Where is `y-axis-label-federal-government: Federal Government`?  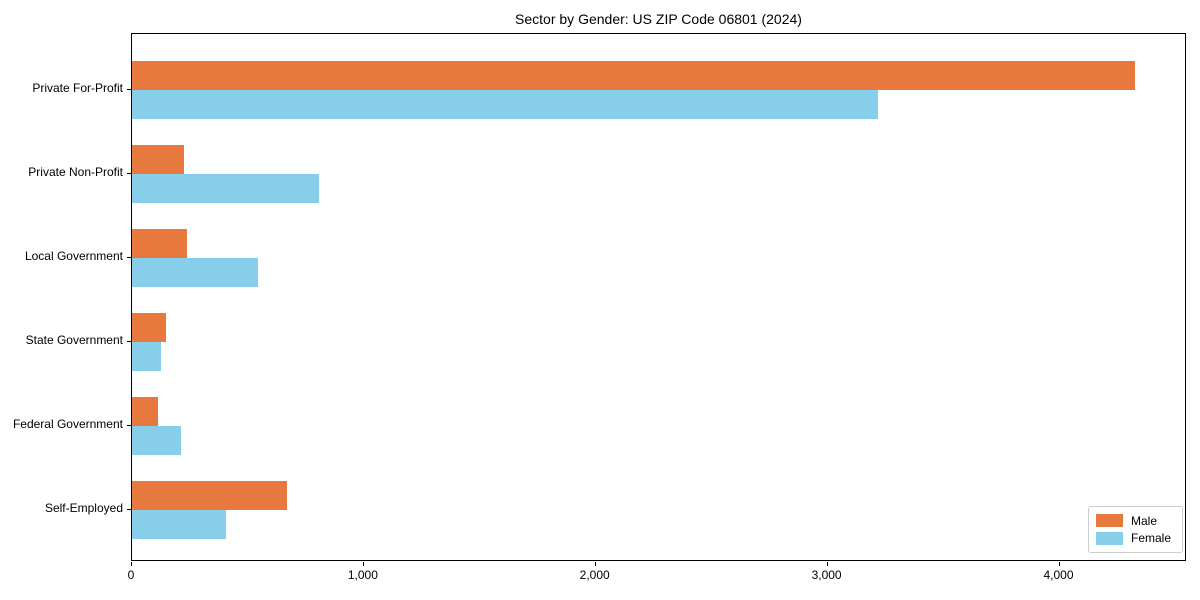
y-axis-label-federal-government: Federal Government is located at coordinates (67, 424).